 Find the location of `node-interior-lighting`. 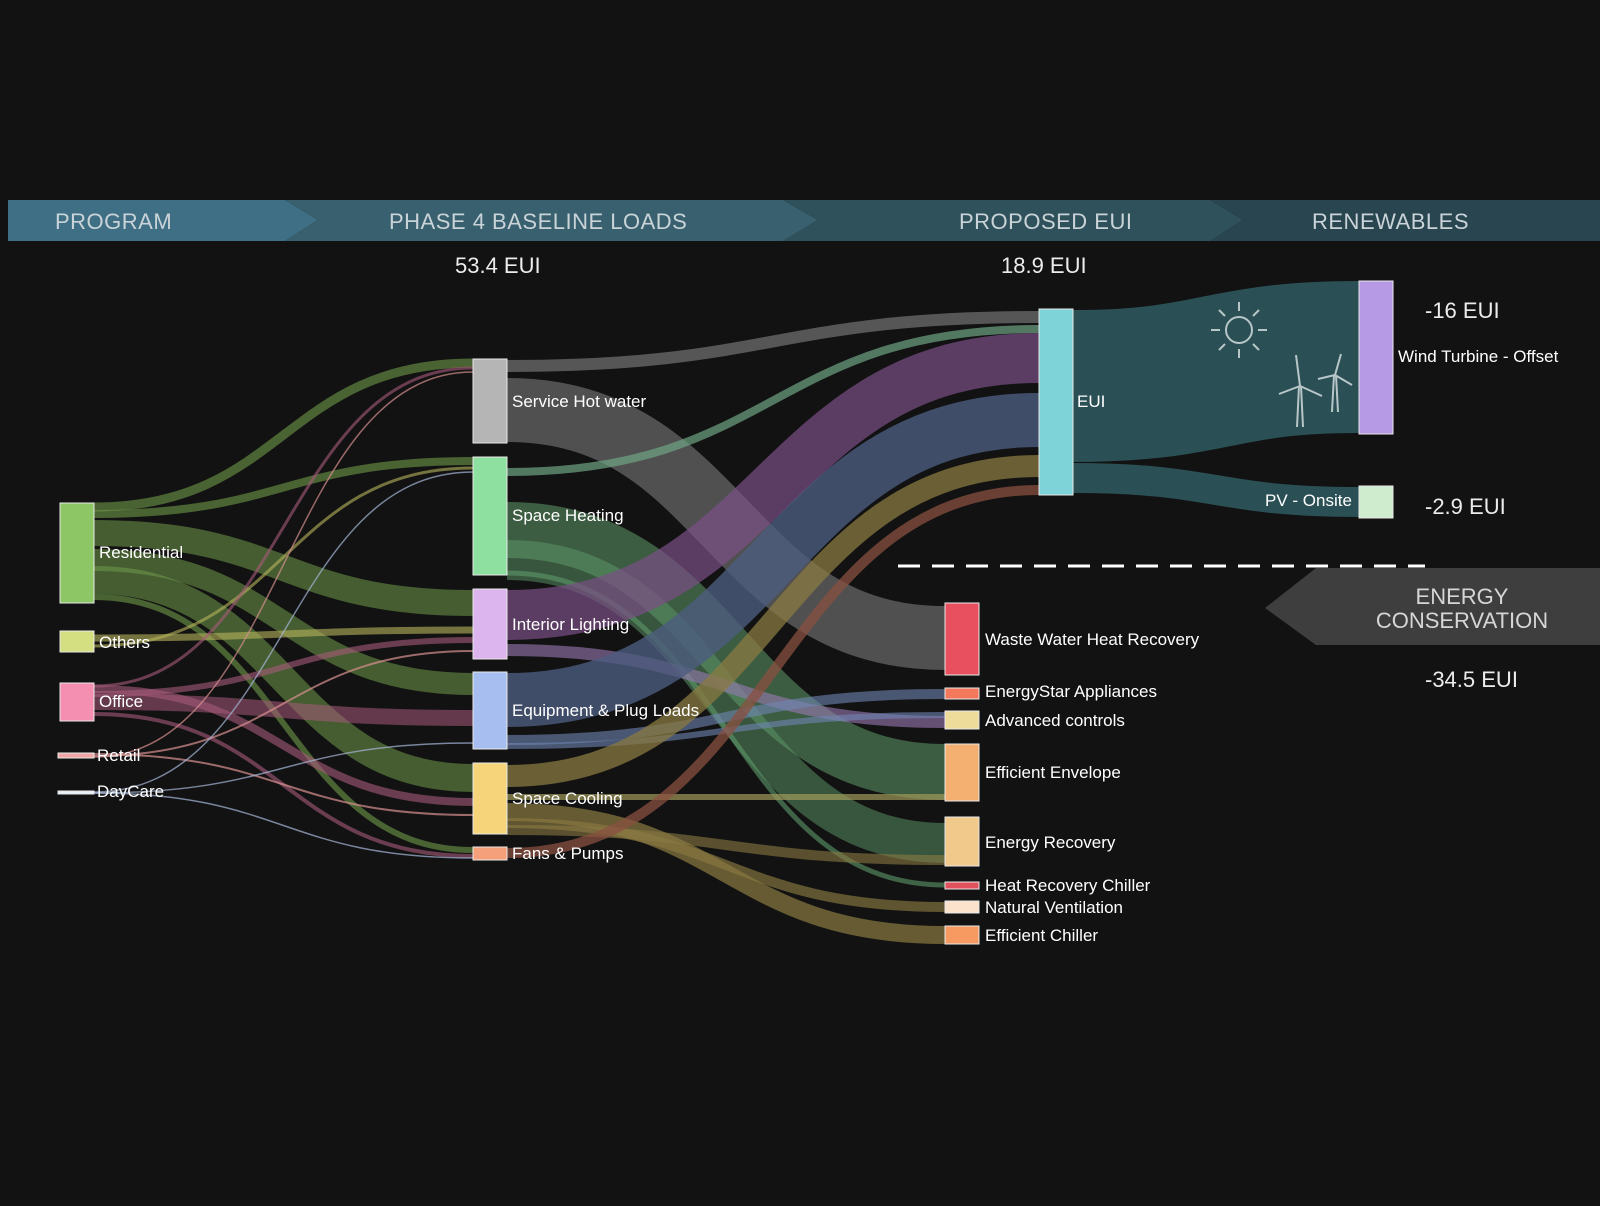

node-interior-lighting is located at coordinates (490, 624).